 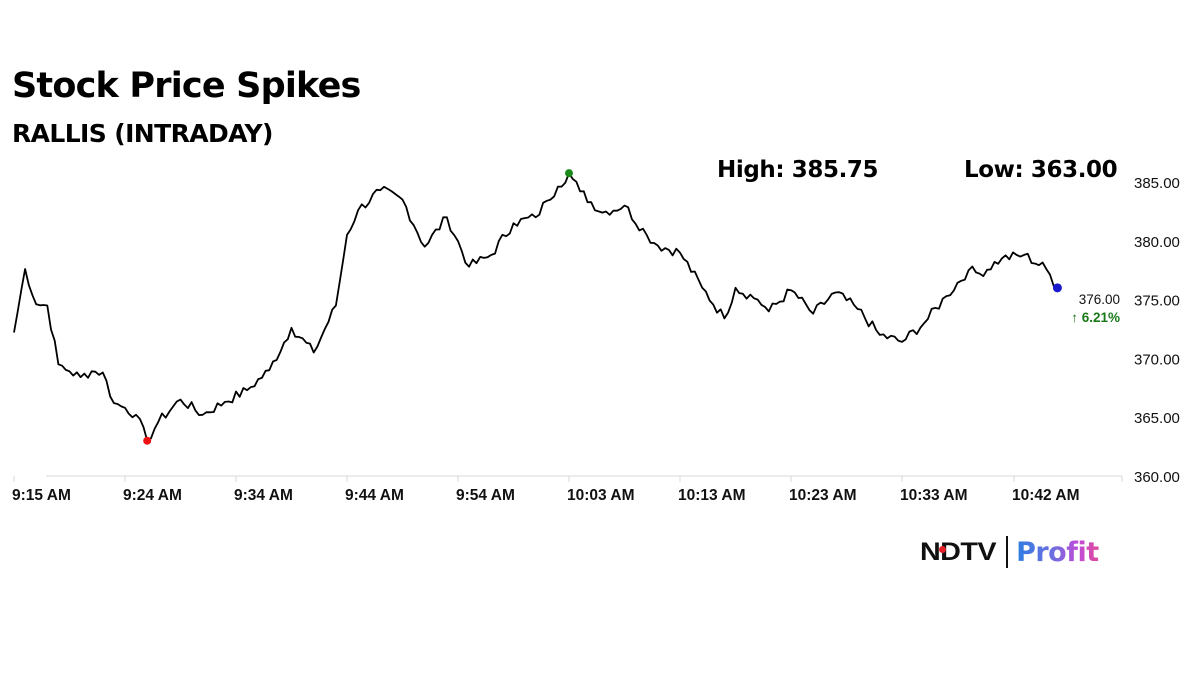 I want to click on last-price-marker, so click(x=1057, y=288).